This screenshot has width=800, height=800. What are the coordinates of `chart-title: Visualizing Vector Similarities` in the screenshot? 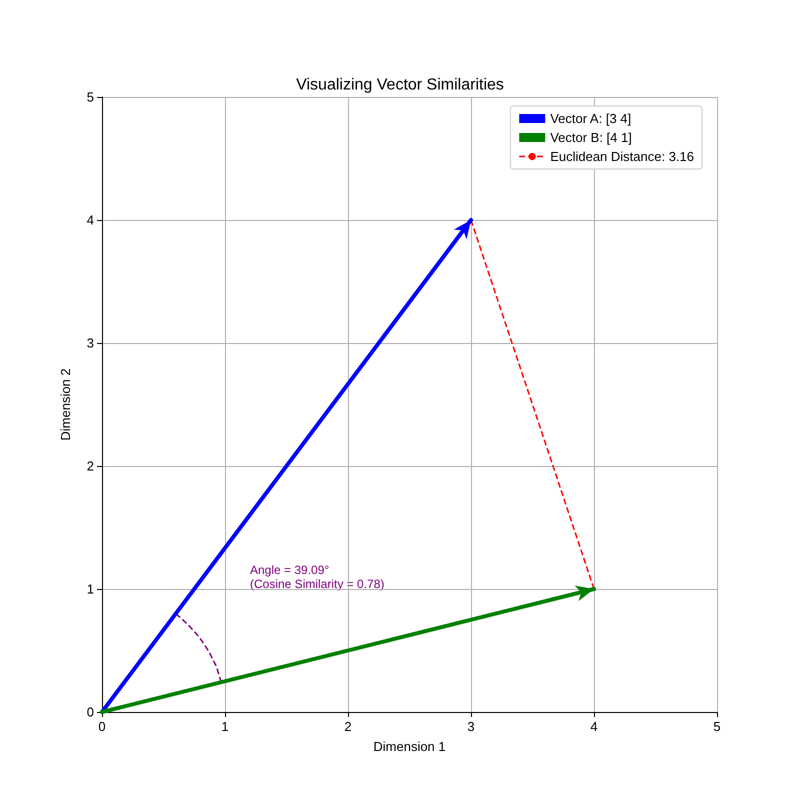 It's located at (400, 85).